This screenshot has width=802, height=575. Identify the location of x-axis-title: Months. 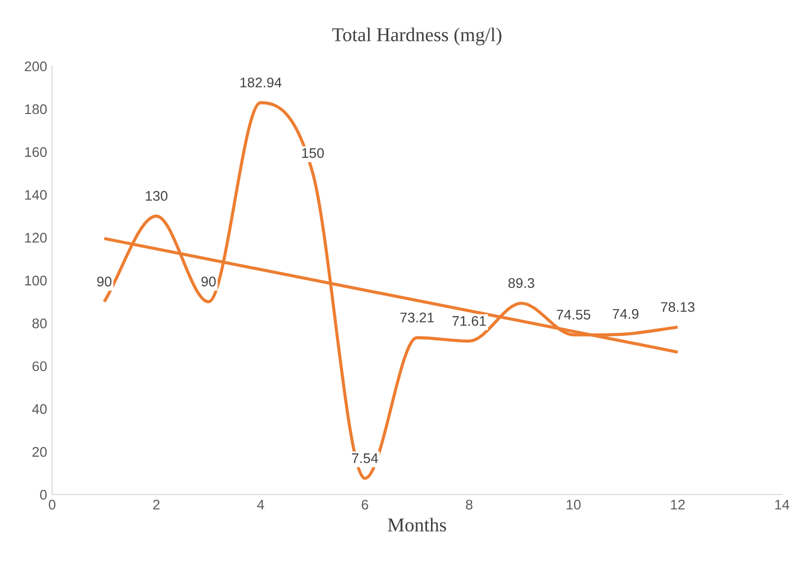
(417, 525).